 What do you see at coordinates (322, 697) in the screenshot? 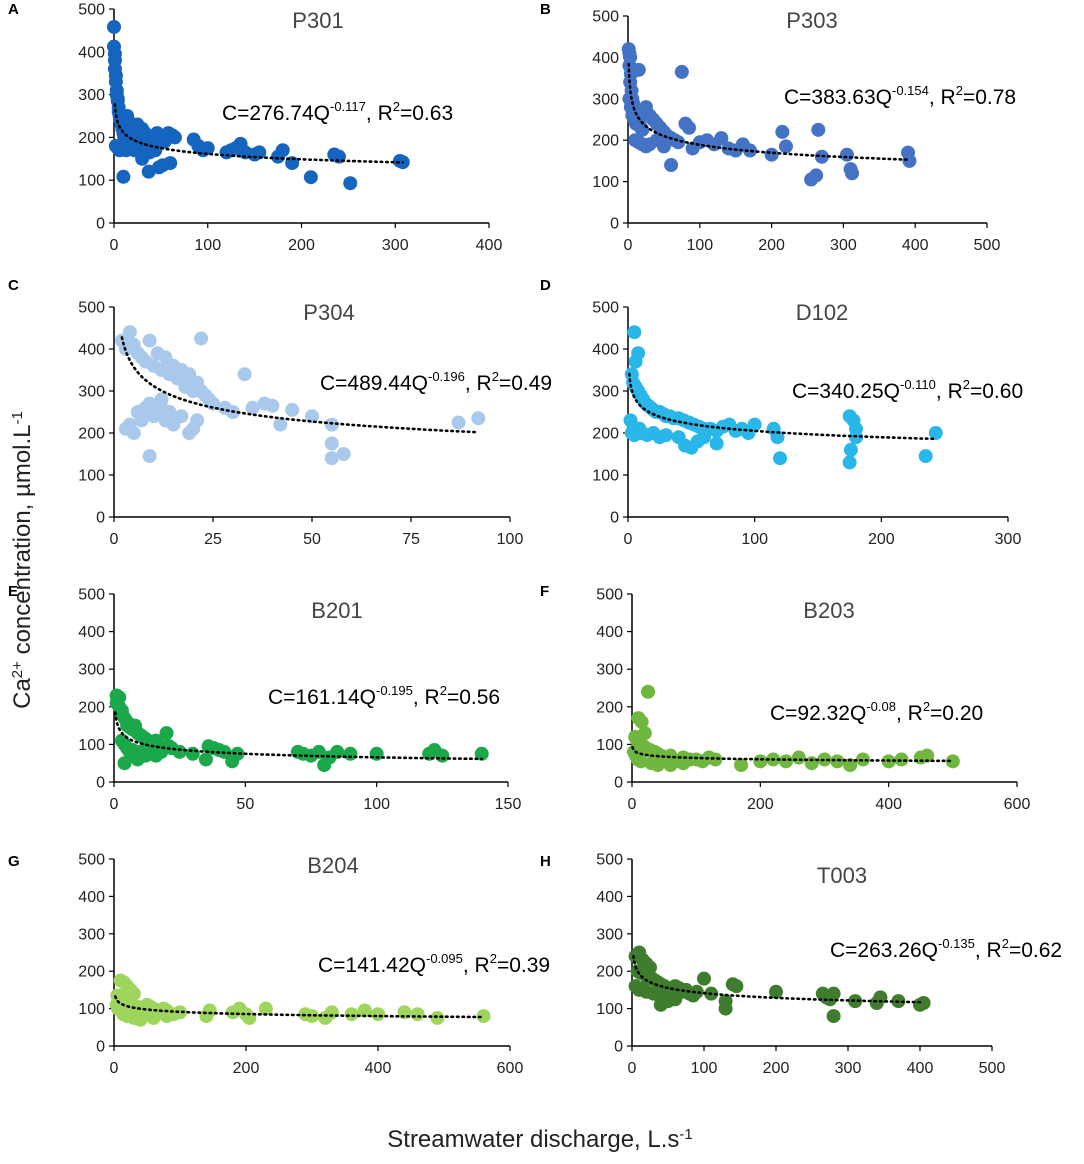
I see `fit-equation-base: C=161.14Q` at bounding box center [322, 697].